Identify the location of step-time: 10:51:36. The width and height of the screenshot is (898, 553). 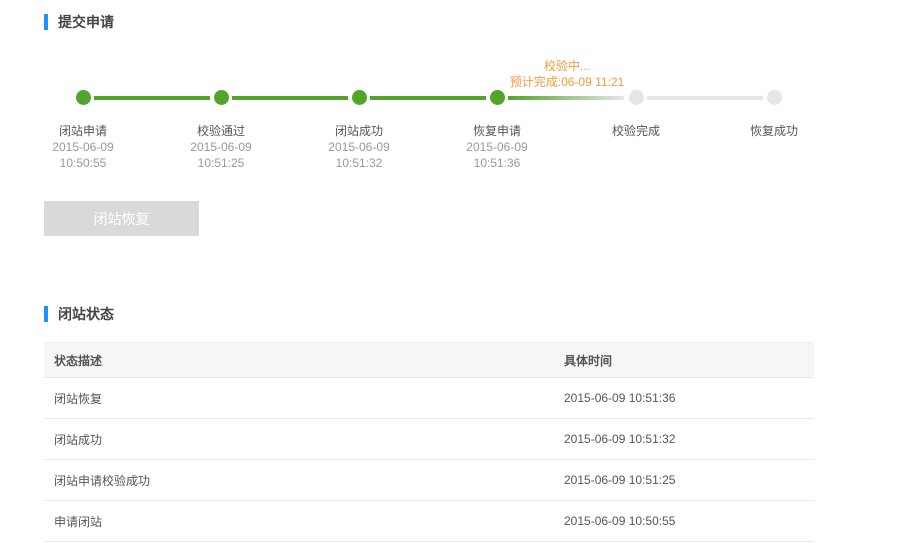
(497, 163).